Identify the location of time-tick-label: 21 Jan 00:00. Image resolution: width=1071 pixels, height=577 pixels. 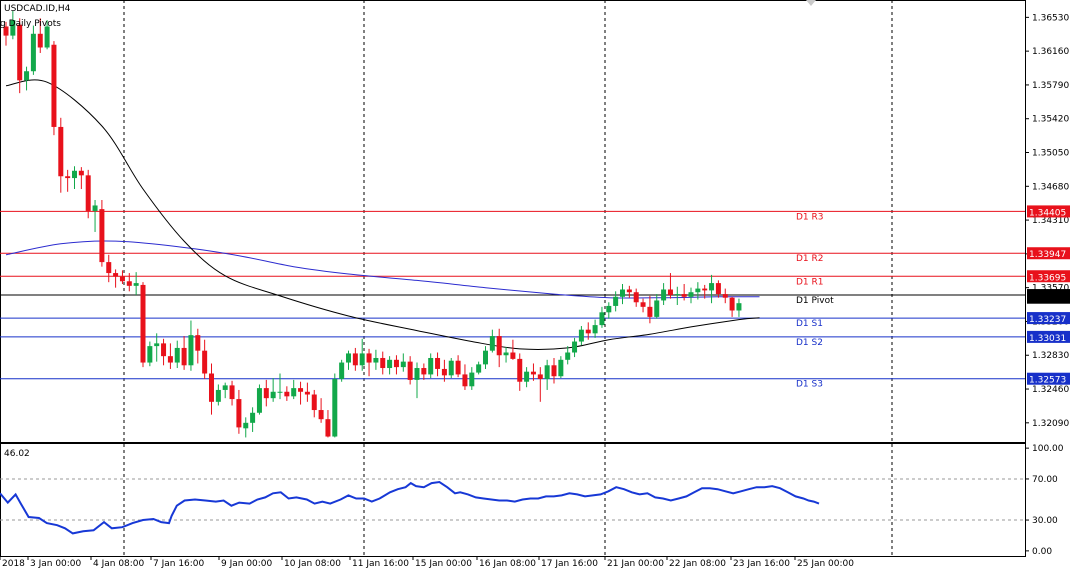
(635, 564).